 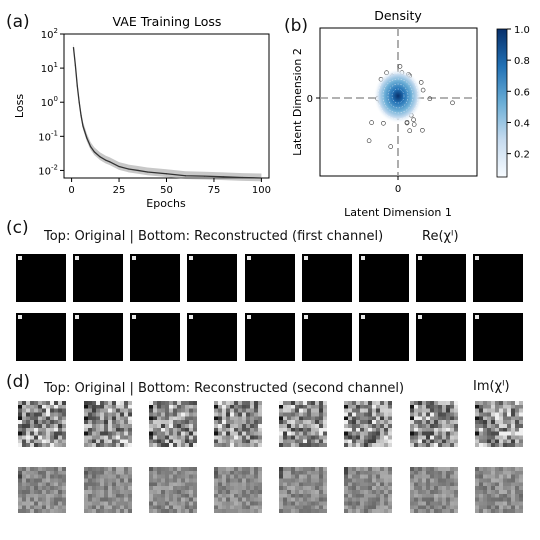 What do you see at coordinates (166, 203) in the screenshot?
I see `loss-xlabel: Epochs` at bounding box center [166, 203].